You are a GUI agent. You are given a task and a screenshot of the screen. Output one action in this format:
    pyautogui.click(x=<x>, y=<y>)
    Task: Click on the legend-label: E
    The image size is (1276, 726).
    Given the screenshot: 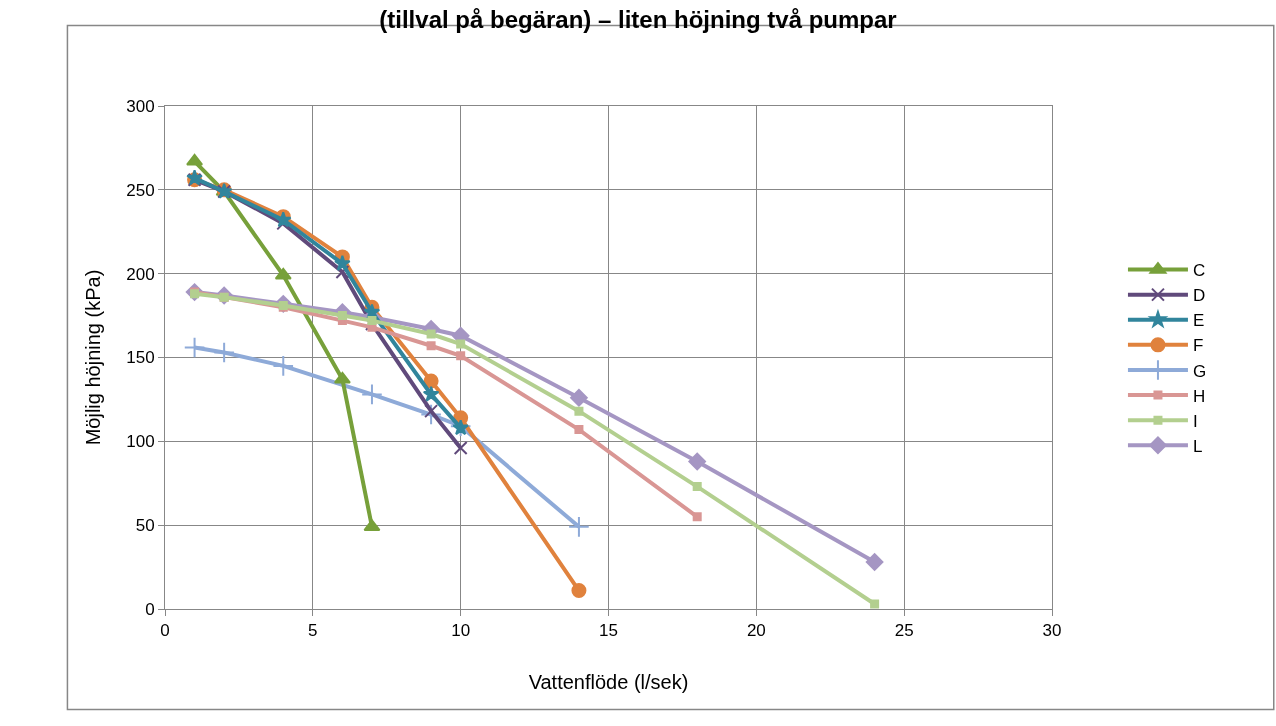 What is the action you would take?
    pyautogui.click(x=1198, y=321)
    